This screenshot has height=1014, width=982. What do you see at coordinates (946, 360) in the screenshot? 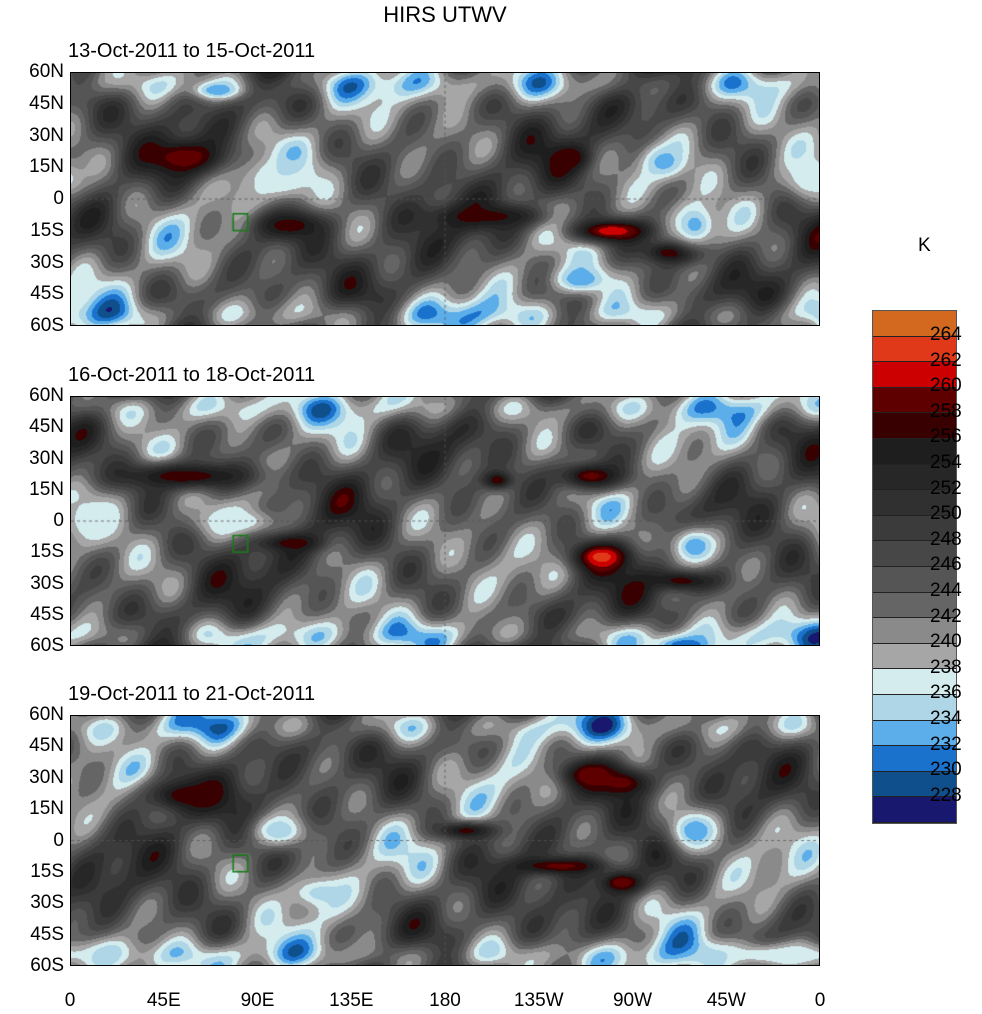
I see `colorbar-label: 262` at bounding box center [946, 360].